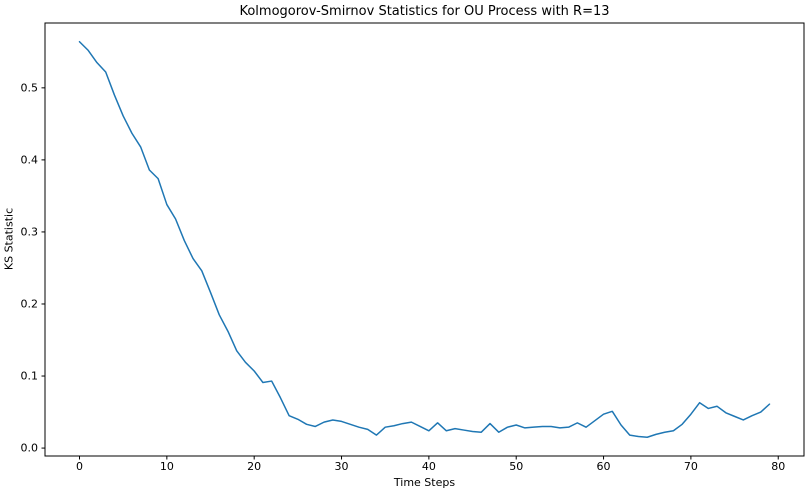 The width and height of the screenshot is (812, 496). What do you see at coordinates (30, 303) in the screenshot?
I see `y-tick-label: 0.2` at bounding box center [30, 303].